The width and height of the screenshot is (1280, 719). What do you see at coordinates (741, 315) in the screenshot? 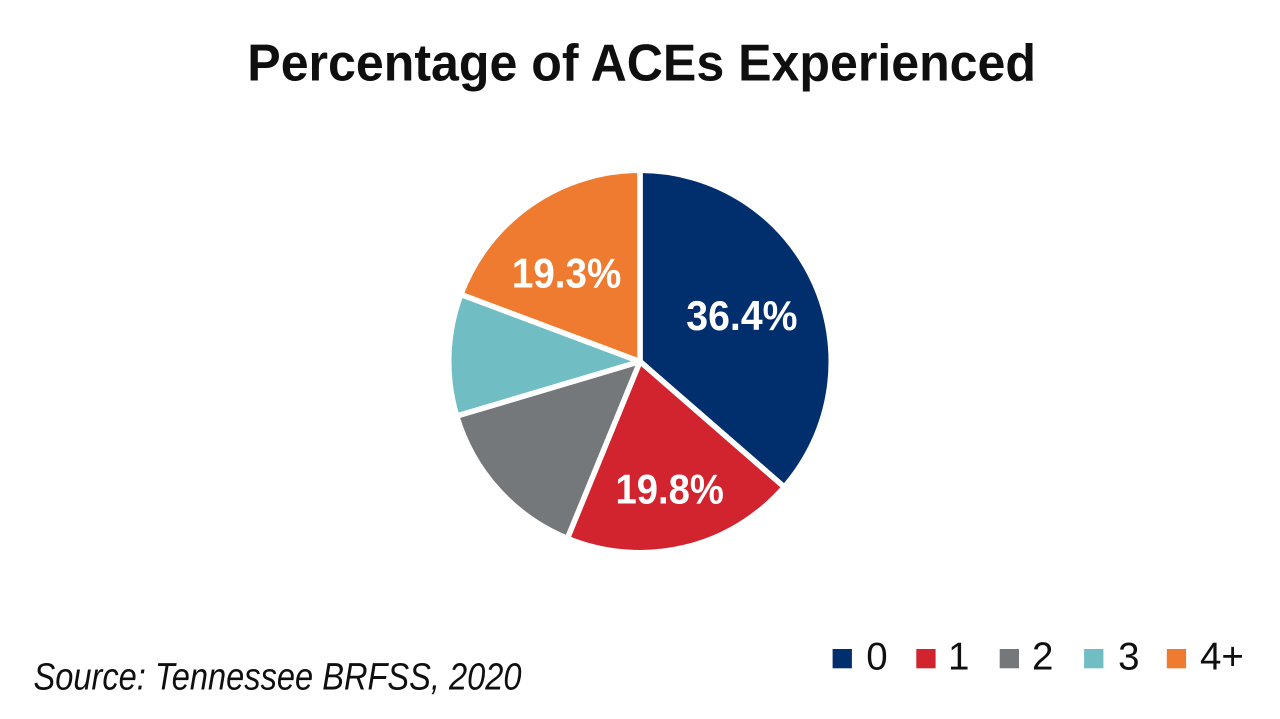
I see `svg-text: 36.4%` at bounding box center [741, 315].